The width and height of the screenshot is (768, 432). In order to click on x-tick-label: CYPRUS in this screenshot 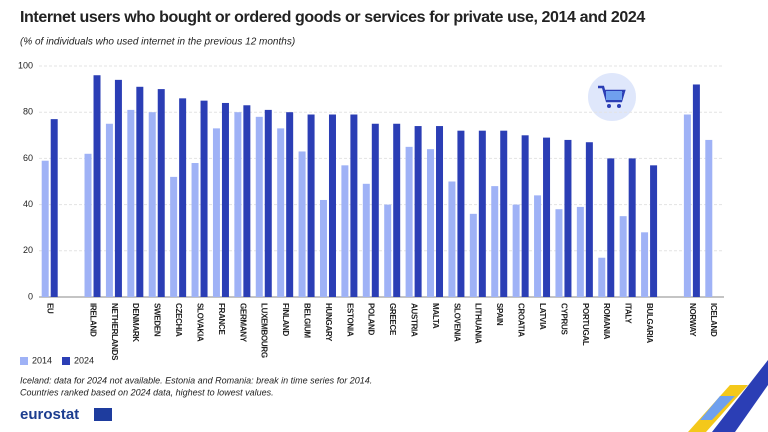, I will do `click(563, 319)`.